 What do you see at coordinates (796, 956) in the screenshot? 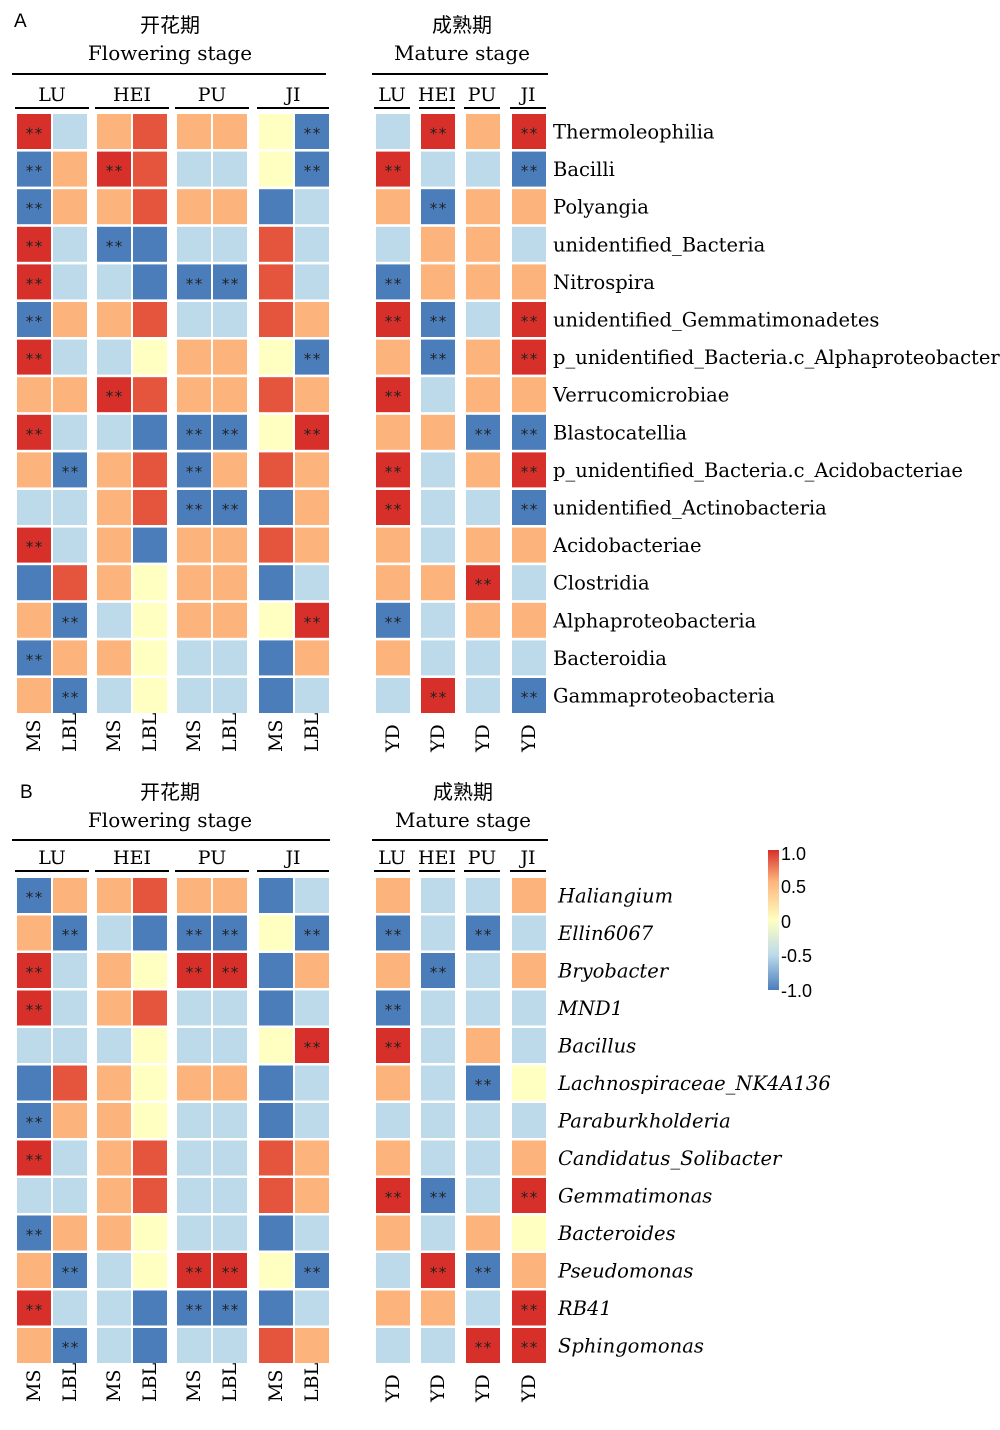
I see `colorbar-tick-label: -0.5` at bounding box center [796, 956].